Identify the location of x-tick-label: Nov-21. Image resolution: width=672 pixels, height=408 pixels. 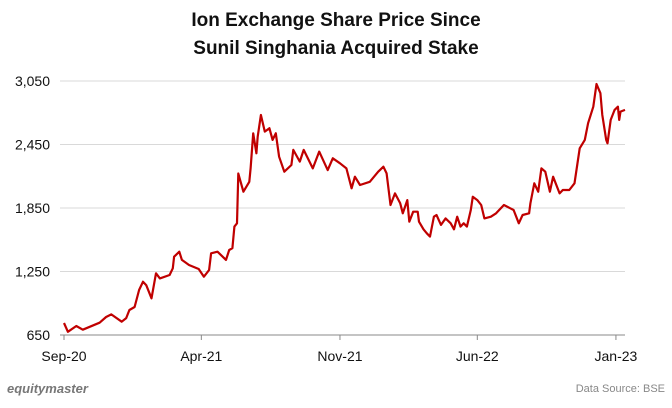
(339, 356).